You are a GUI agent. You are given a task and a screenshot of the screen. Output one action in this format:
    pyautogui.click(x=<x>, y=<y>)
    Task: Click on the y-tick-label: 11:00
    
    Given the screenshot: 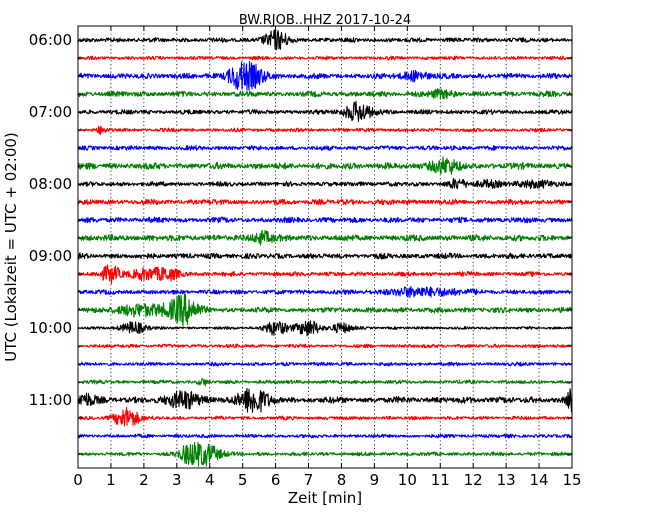 What is the action you would take?
    pyautogui.click(x=50, y=400)
    